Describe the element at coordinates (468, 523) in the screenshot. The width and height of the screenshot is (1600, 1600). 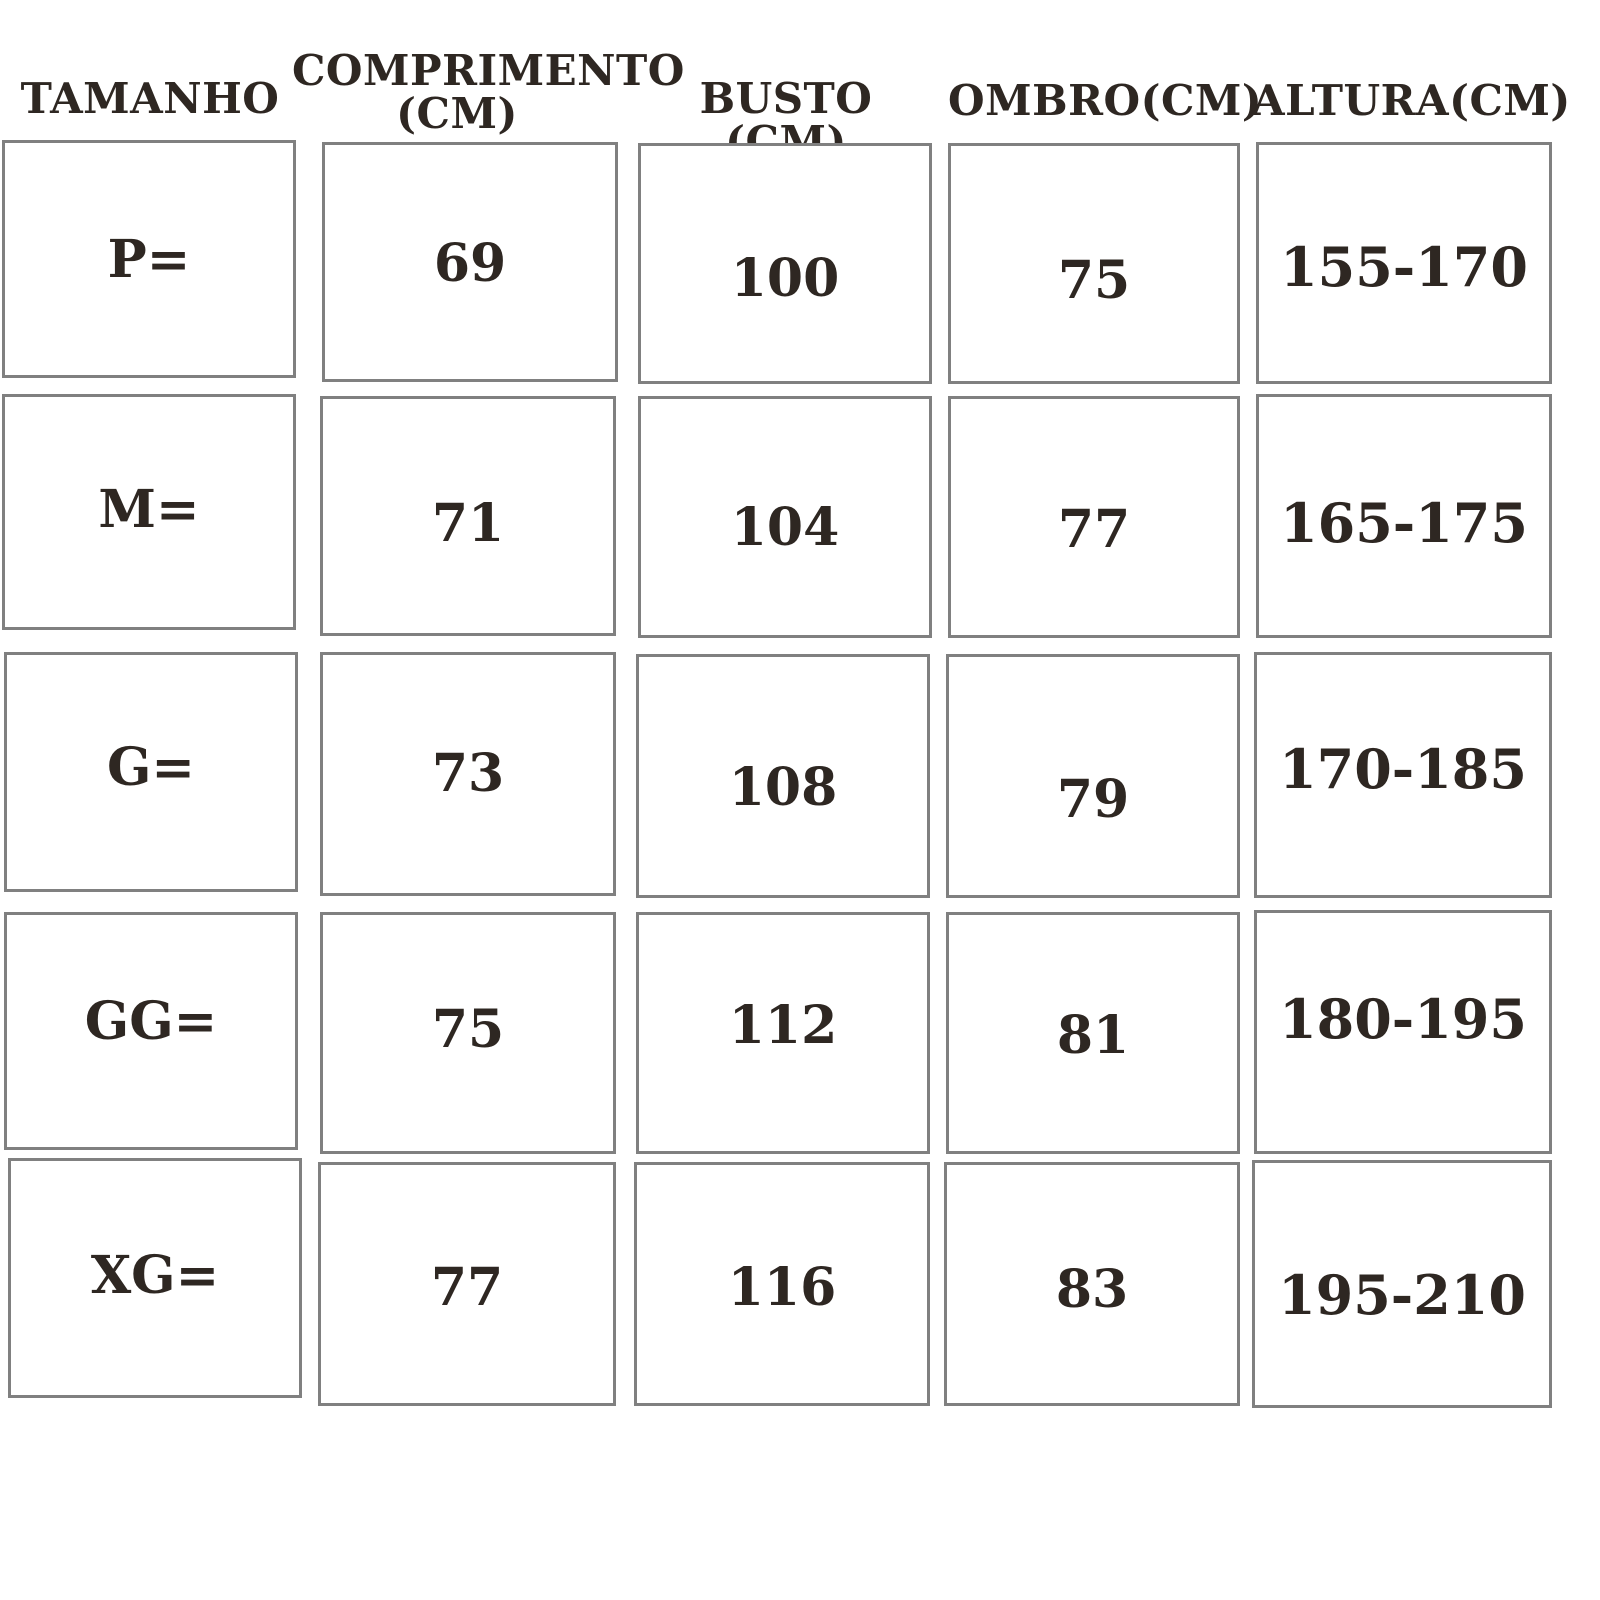
I see `cell-value-comprimento-m: 71` at that location.